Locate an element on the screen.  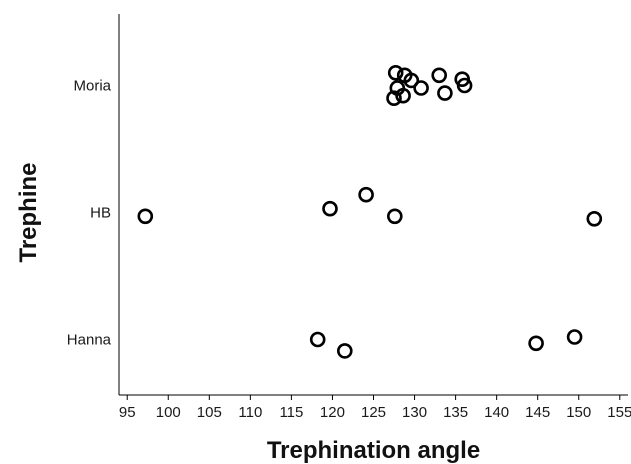
x-tick-label: 130 is located at coordinates (414, 412).